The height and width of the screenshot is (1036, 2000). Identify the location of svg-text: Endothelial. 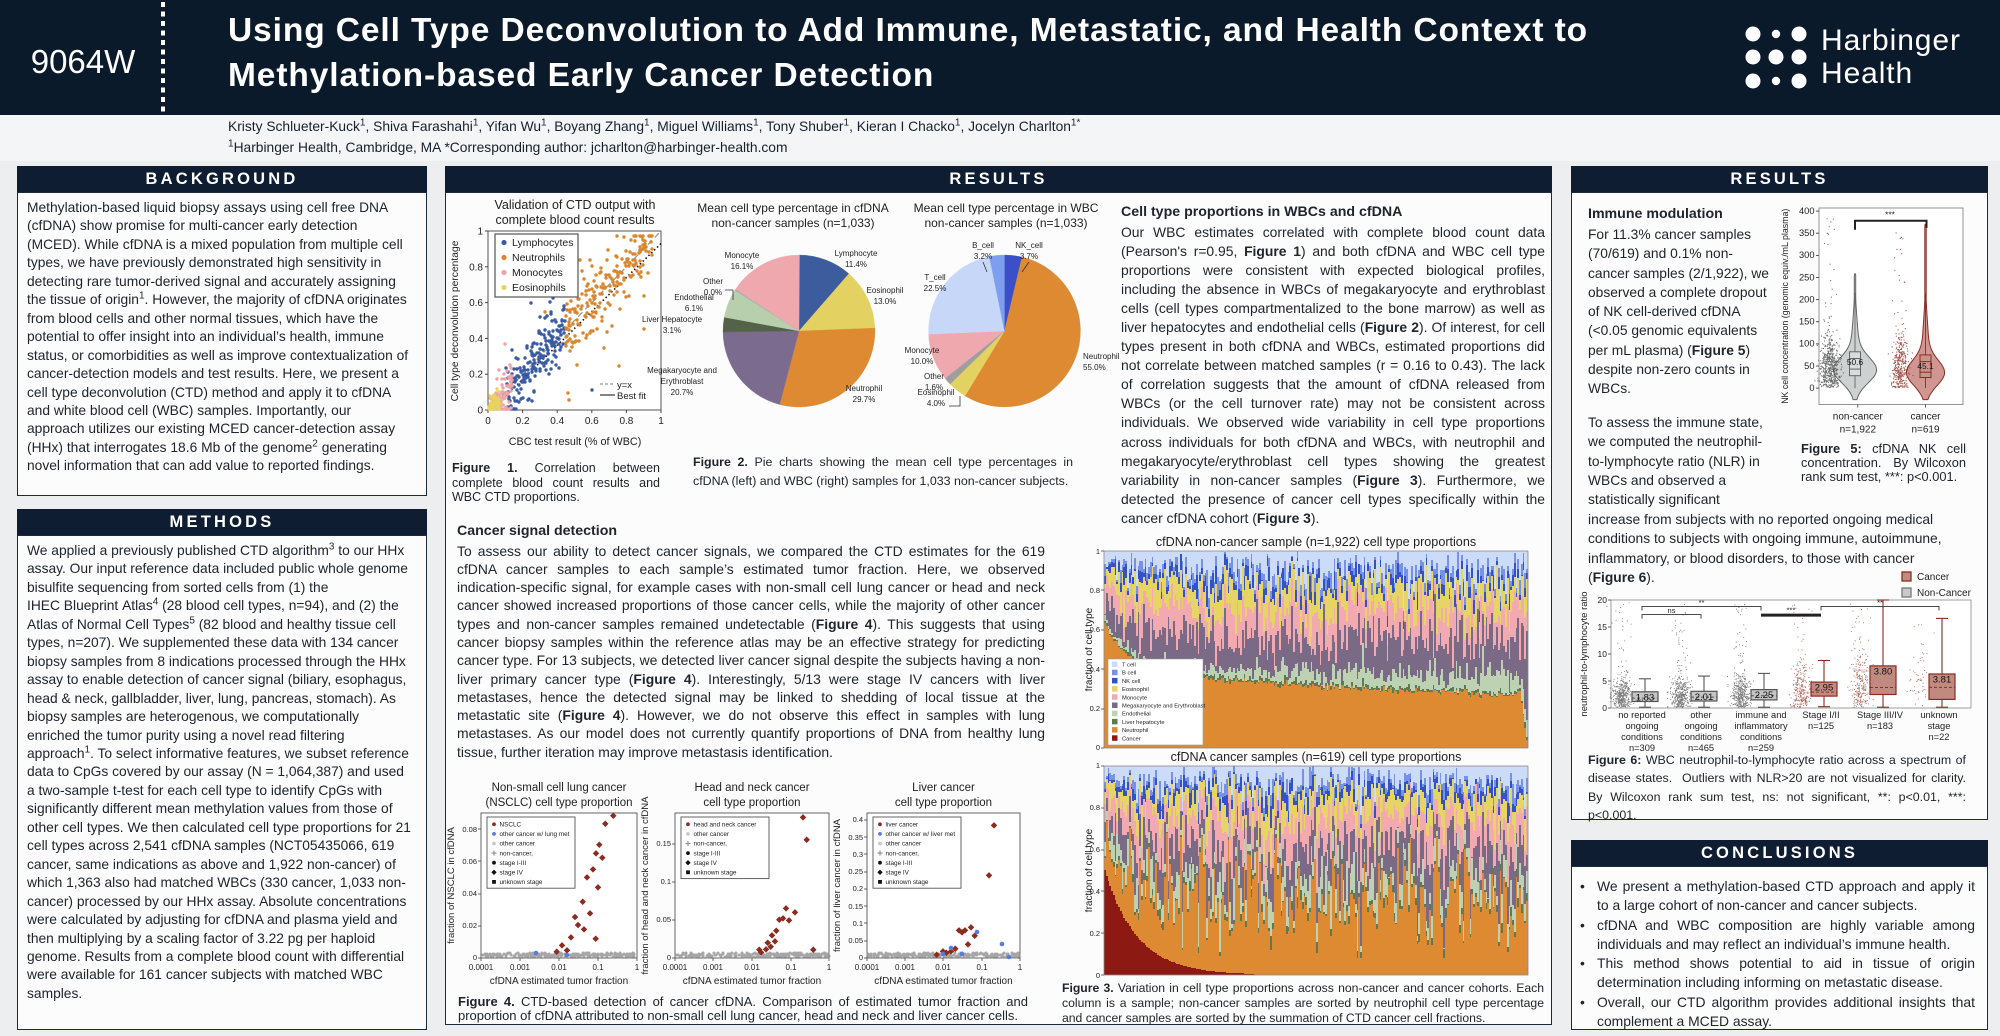
(1136, 715).